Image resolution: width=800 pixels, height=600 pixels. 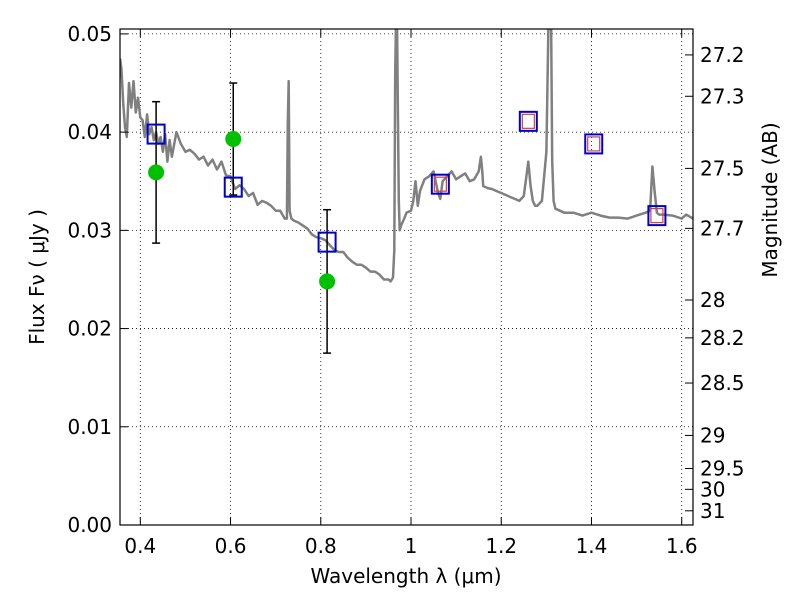 What do you see at coordinates (89, 525) in the screenshot?
I see `y-tick-label: 0.00` at bounding box center [89, 525].